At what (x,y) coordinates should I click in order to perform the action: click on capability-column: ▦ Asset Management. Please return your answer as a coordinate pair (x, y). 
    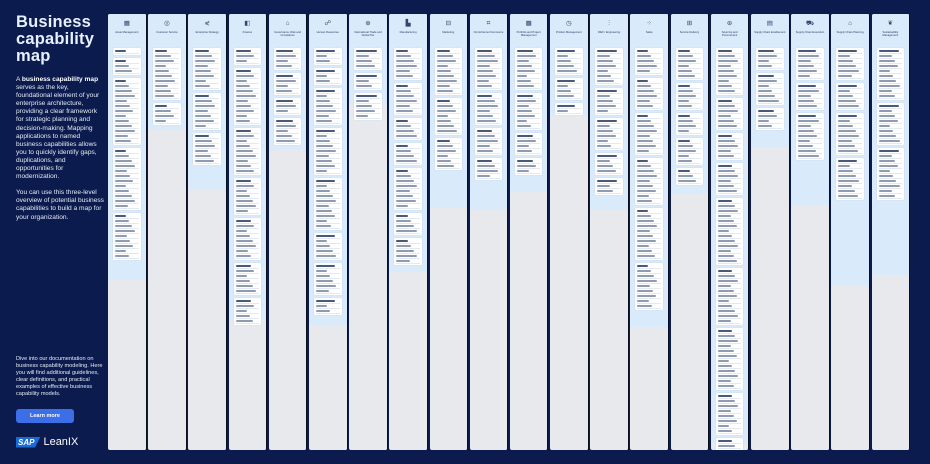
    Looking at the image, I should click on (127, 232).